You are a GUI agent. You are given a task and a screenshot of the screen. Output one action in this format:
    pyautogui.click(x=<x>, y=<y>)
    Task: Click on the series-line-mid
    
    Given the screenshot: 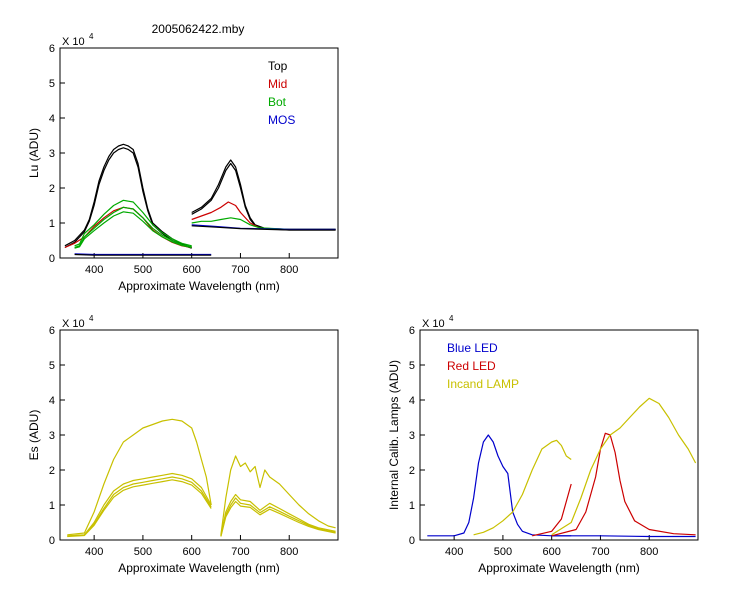 What is the action you would take?
    pyautogui.click(x=263, y=215)
    